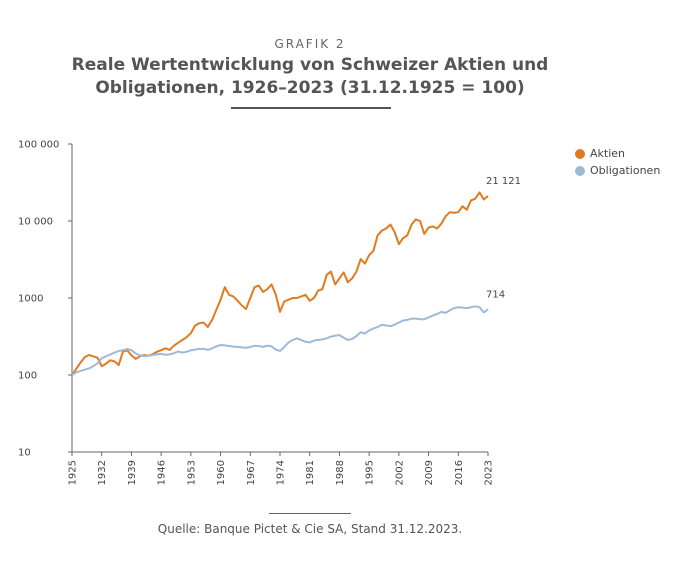 This screenshot has width=693, height=575. What do you see at coordinates (310, 513) in the screenshot?
I see `source-divider` at bounding box center [310, 513].